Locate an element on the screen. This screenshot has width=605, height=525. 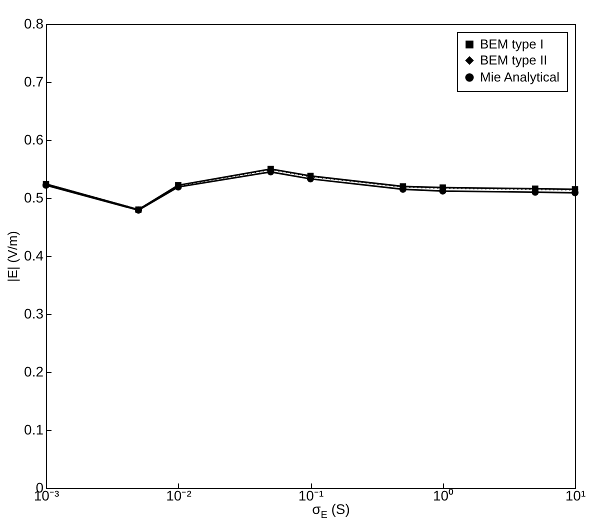
y-tick-label: 0.8 is located at coordinates (34, 24).